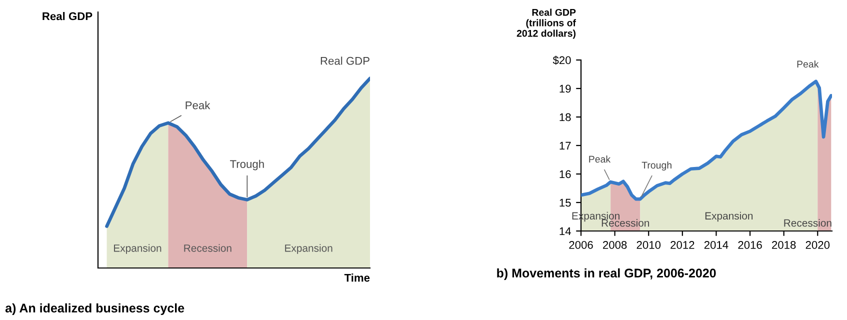  What do you see at coordinates (716, 245) in the screenshot?
I see `x-tick-label: 2014` at bounding box center [716, 245].